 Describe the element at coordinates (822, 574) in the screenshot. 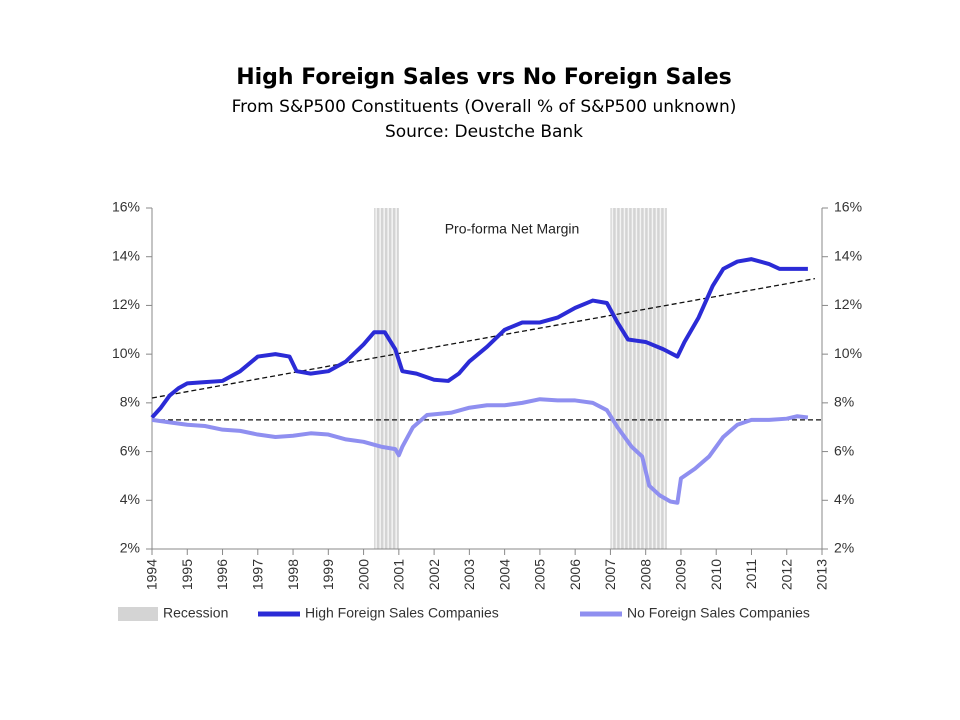

I see `x-tick-label: 2013` at that location.